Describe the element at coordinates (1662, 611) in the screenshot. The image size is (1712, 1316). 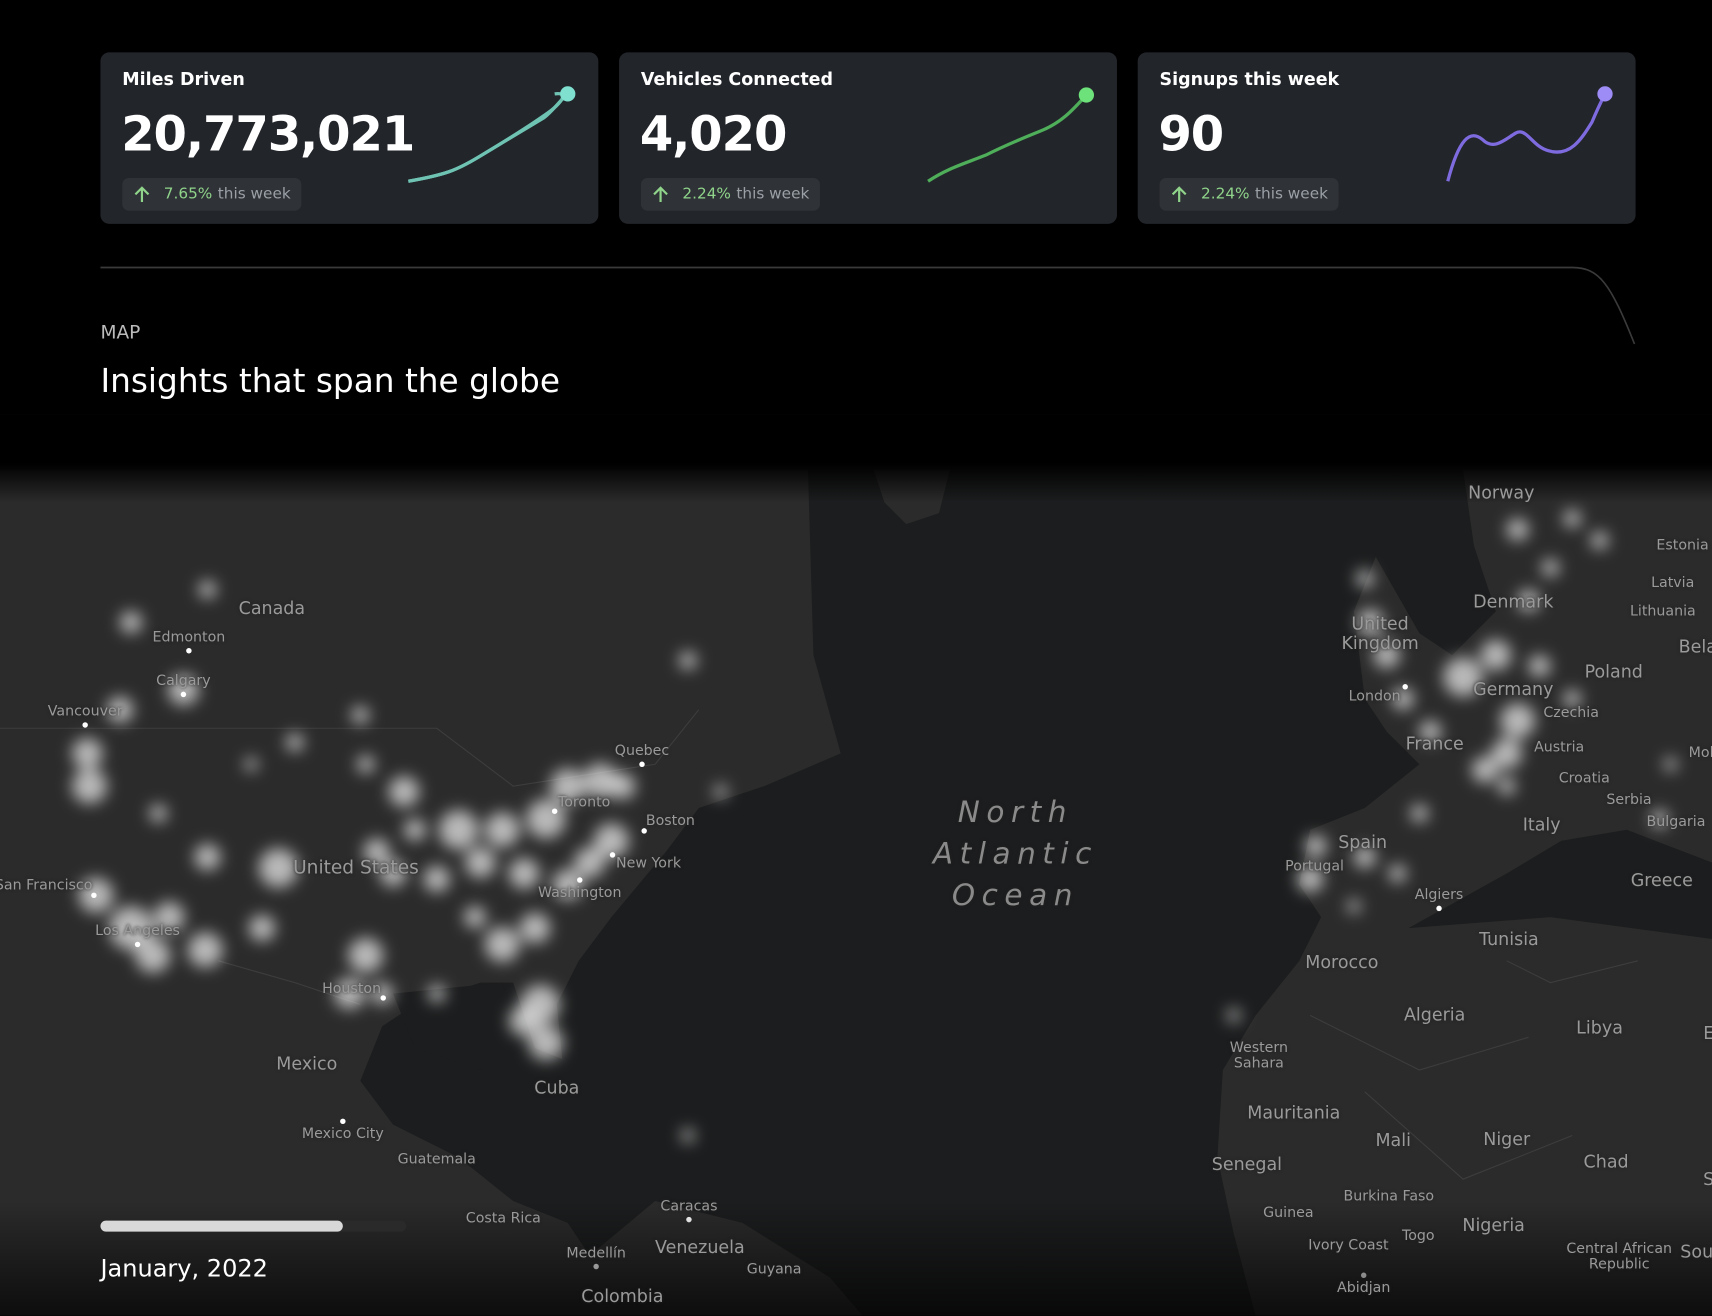
I see `map-label: Lithuania` at that location.